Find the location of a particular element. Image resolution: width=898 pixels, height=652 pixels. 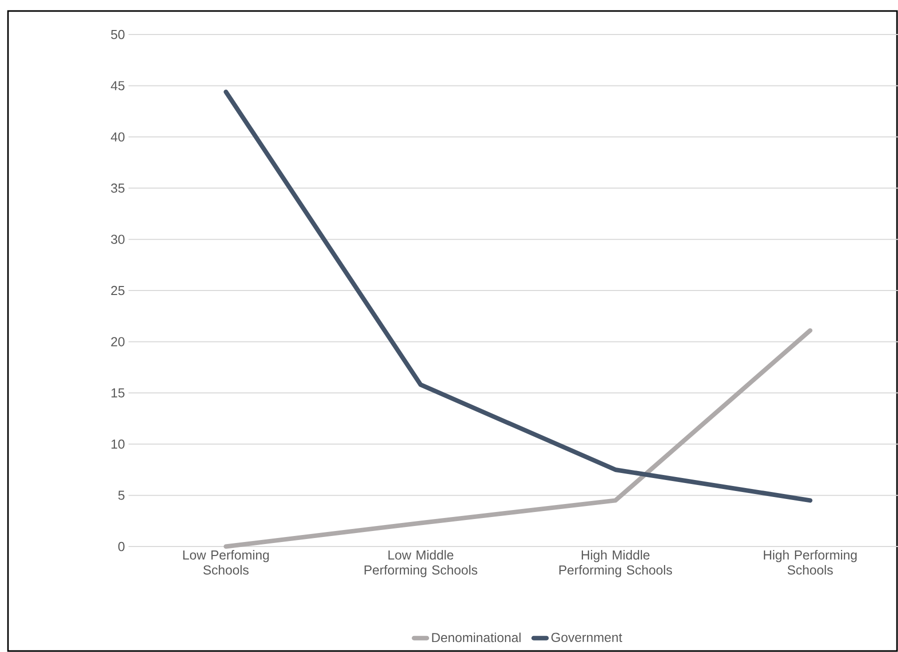

y-tick-label: 45 is located at coordinates (117, 85).